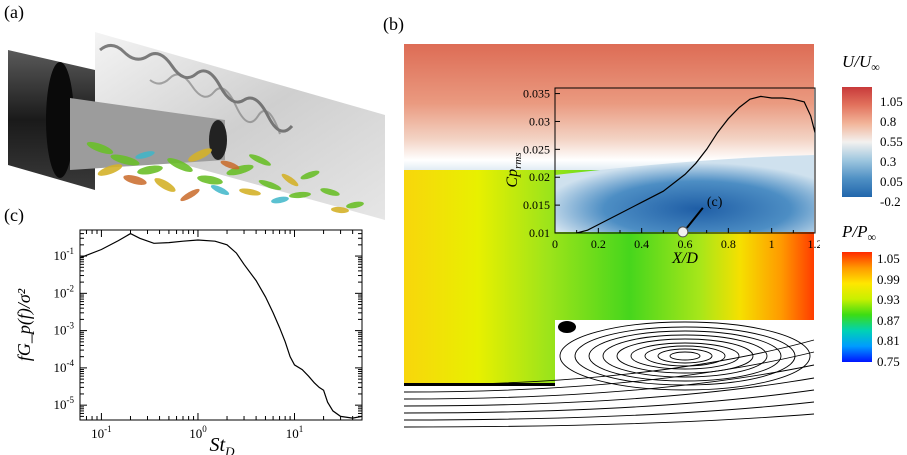  Describe the element at coordinates (536, 205) in the screenshot. I see `y-tick-label: 0.015` at that location.